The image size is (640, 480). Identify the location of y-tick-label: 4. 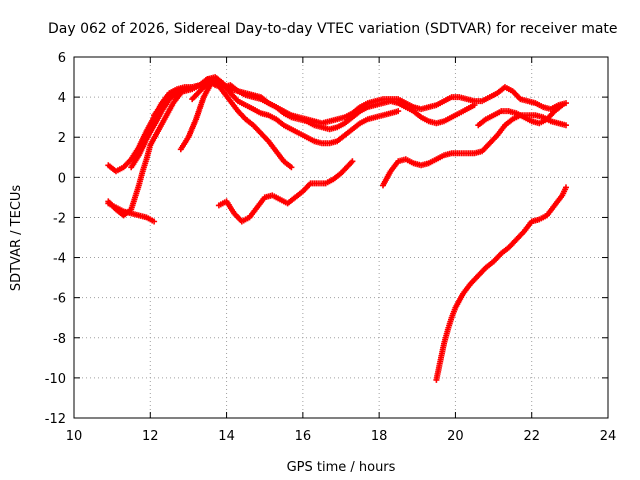
(62, 98).